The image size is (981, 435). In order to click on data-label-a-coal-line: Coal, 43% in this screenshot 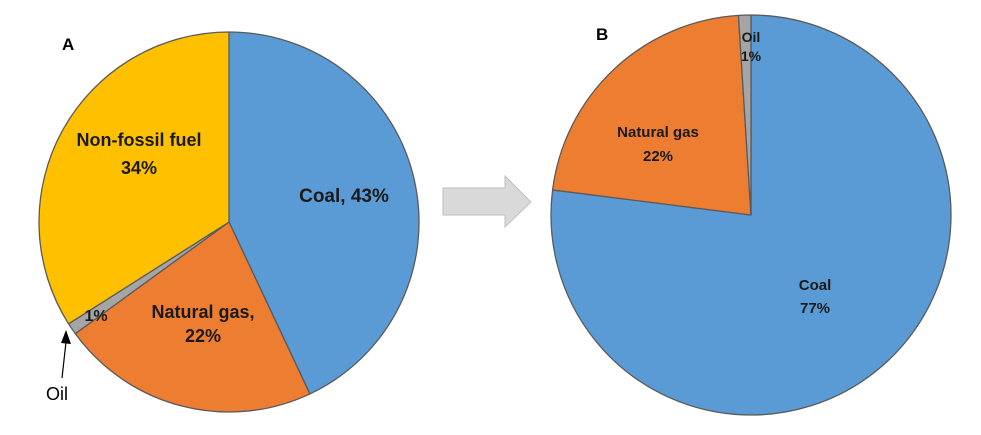, I will do `click(344, 196)`.